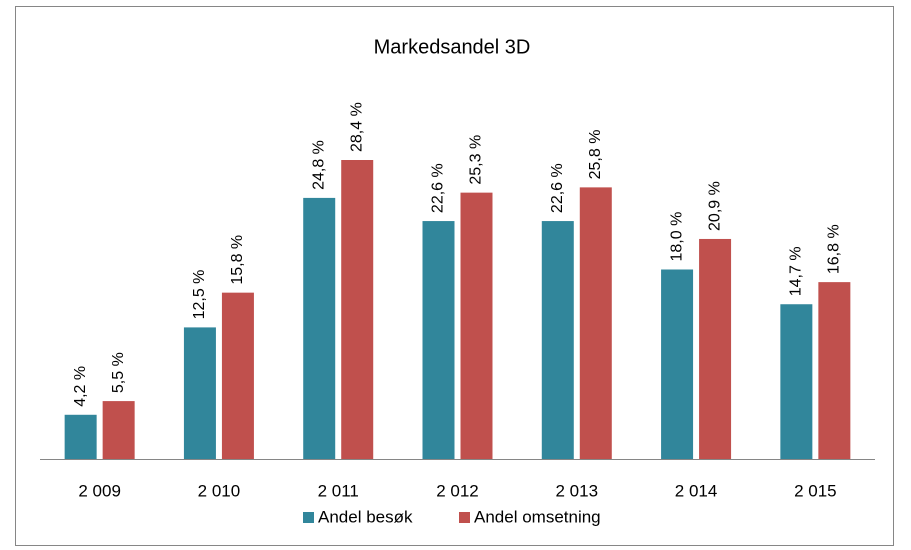 The width and height of the screenshot is (911, 550). I want to click on x-tick-label: 2 014, so click(696, 490).